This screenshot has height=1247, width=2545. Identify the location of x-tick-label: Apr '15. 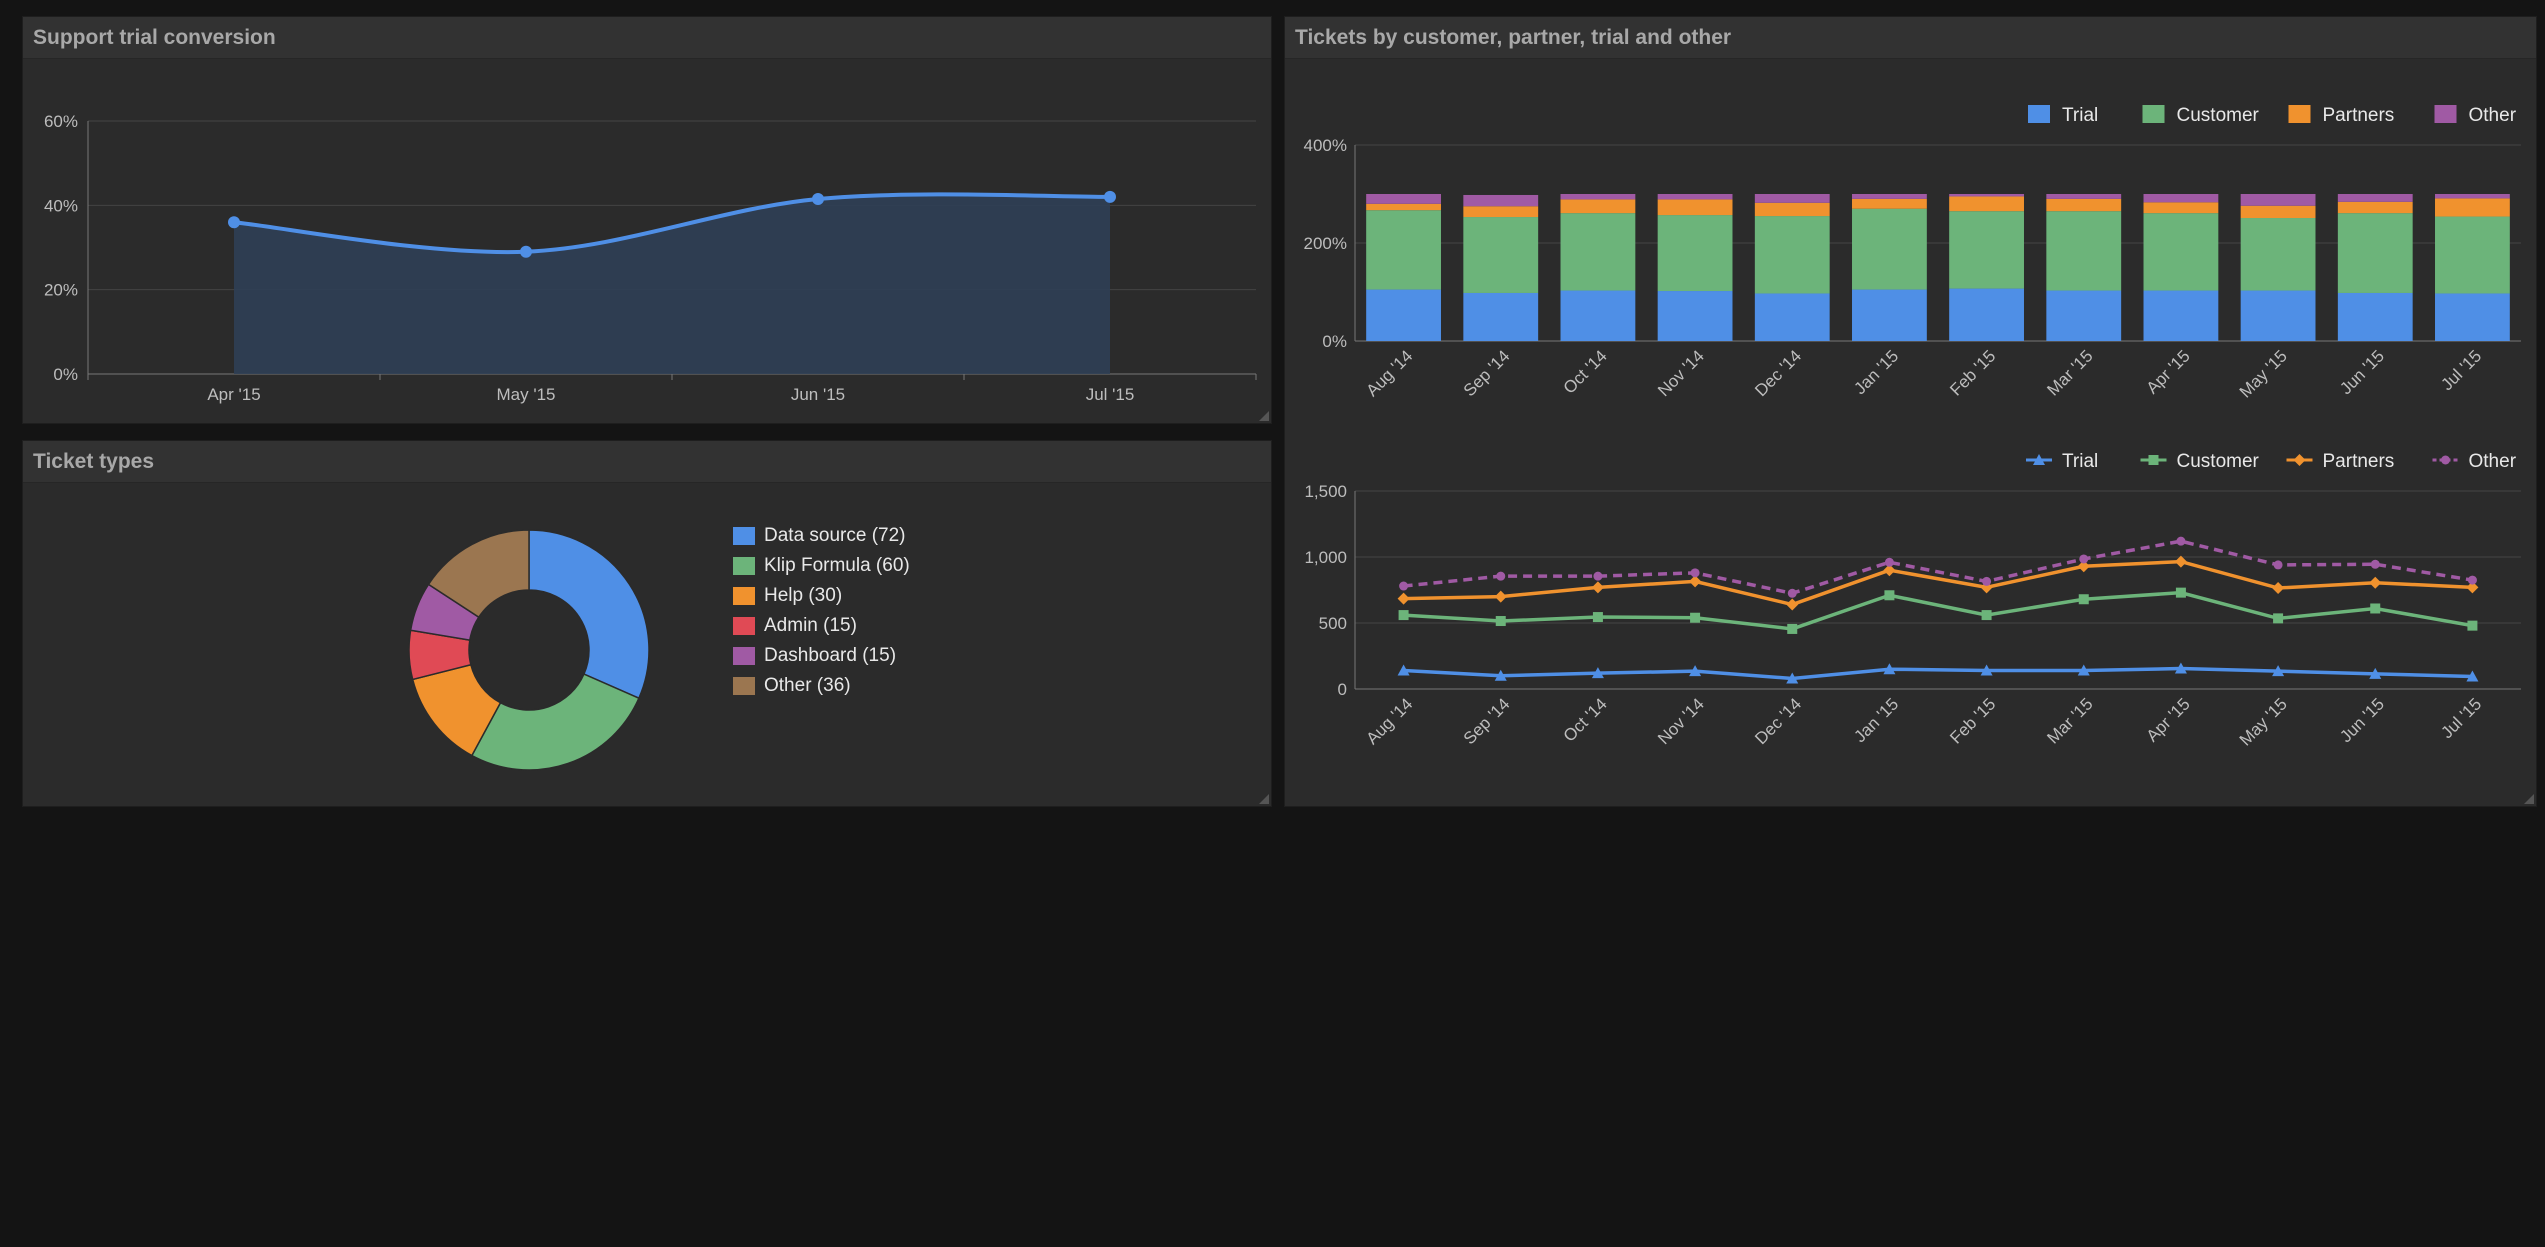
(2168, 371).